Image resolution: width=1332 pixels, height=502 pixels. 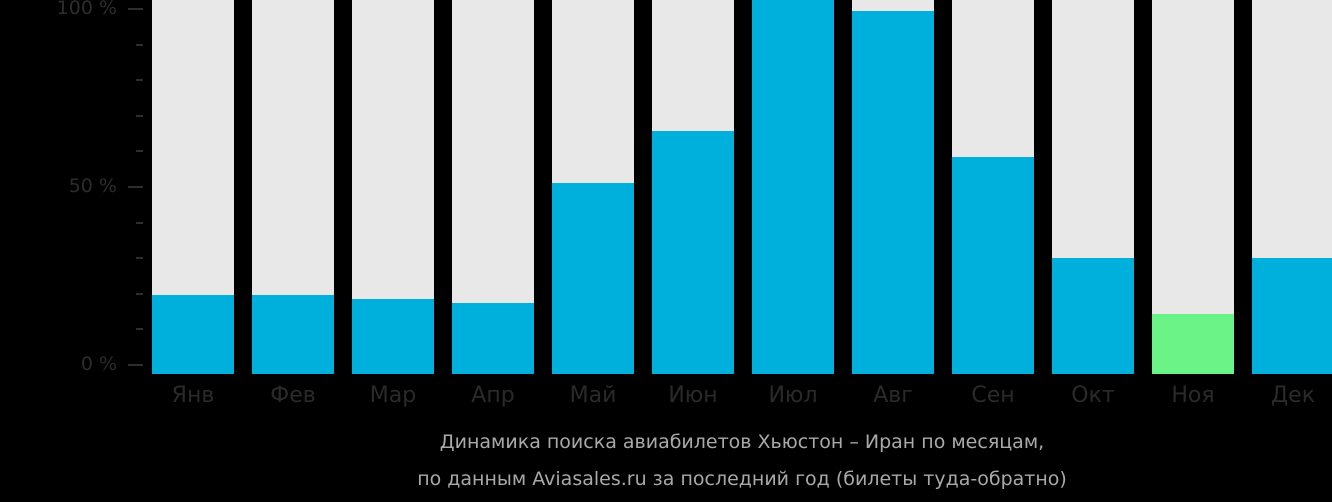 What do you see at coordinates (1093, 395) in the screenshot?
I see `x-axis-label: Окт` at bounding box center [1093, 395].